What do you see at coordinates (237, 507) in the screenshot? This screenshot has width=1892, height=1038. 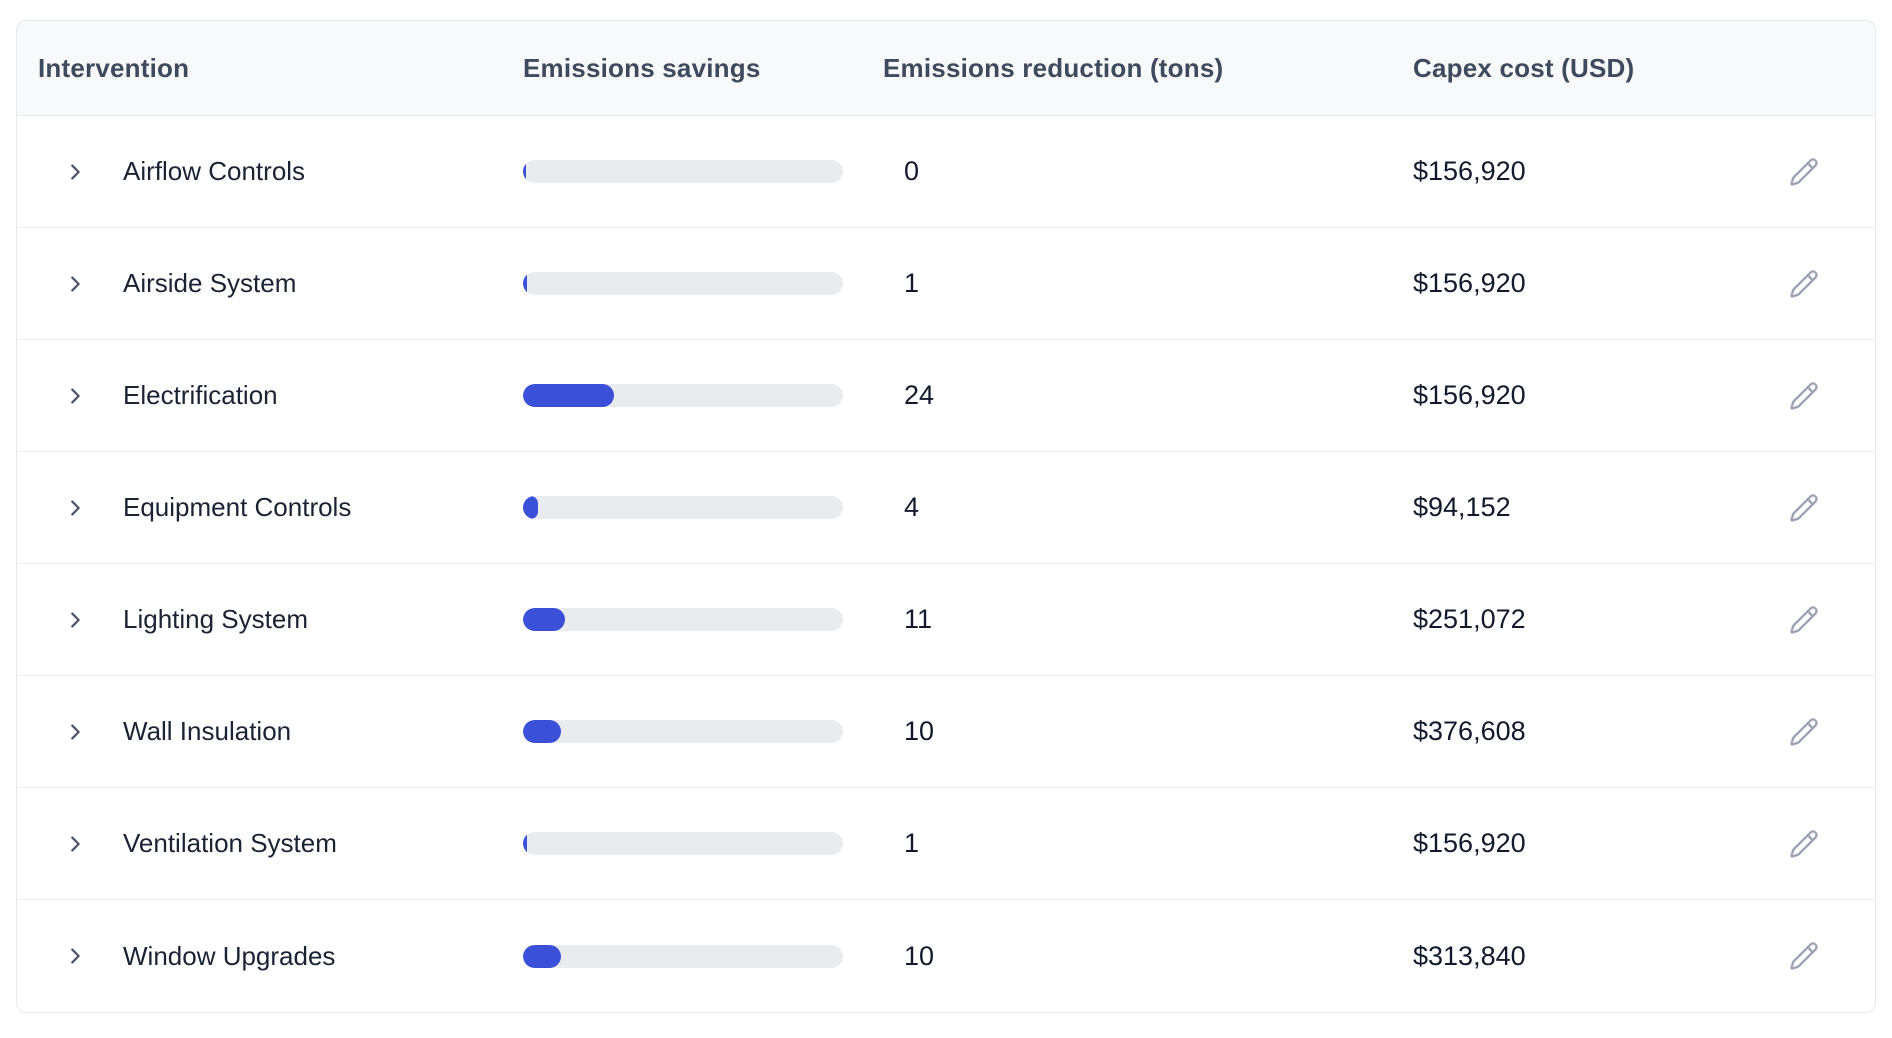 I see `intervention-label: Equipment Controls` at bounding box center [237, 507].